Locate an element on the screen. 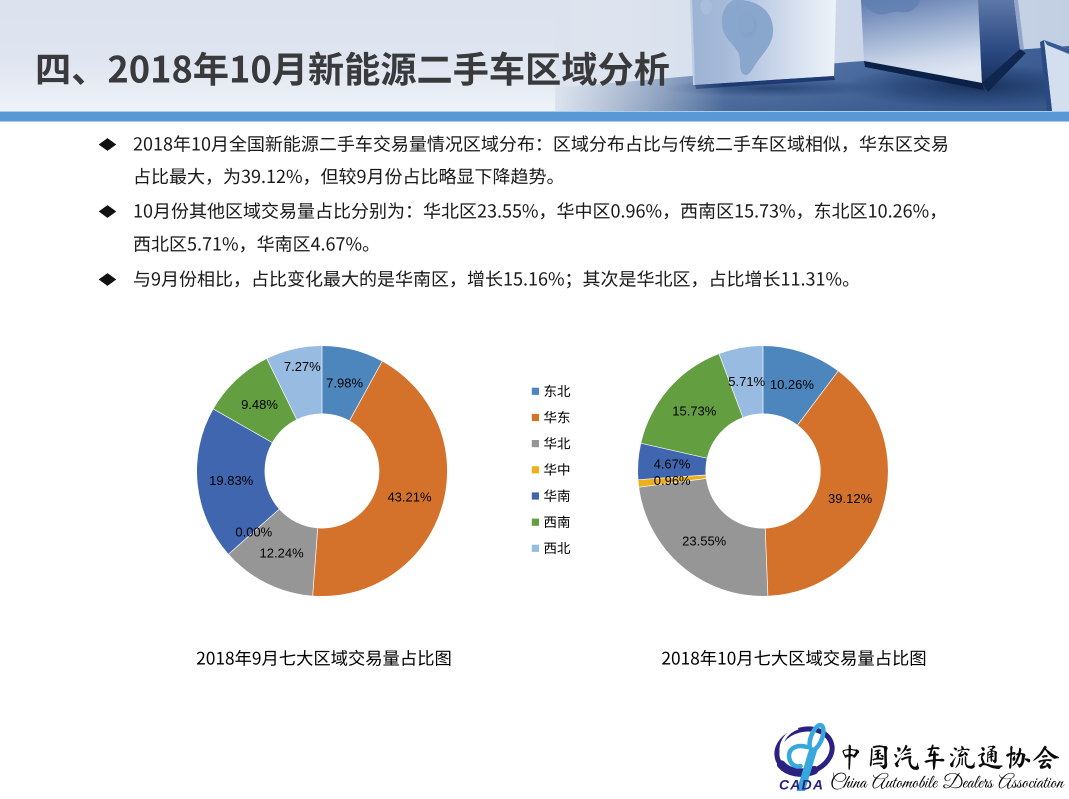 This screenshot has width=1069, height=799. svg-text: 7.27% is located at coordinates (302, 366).